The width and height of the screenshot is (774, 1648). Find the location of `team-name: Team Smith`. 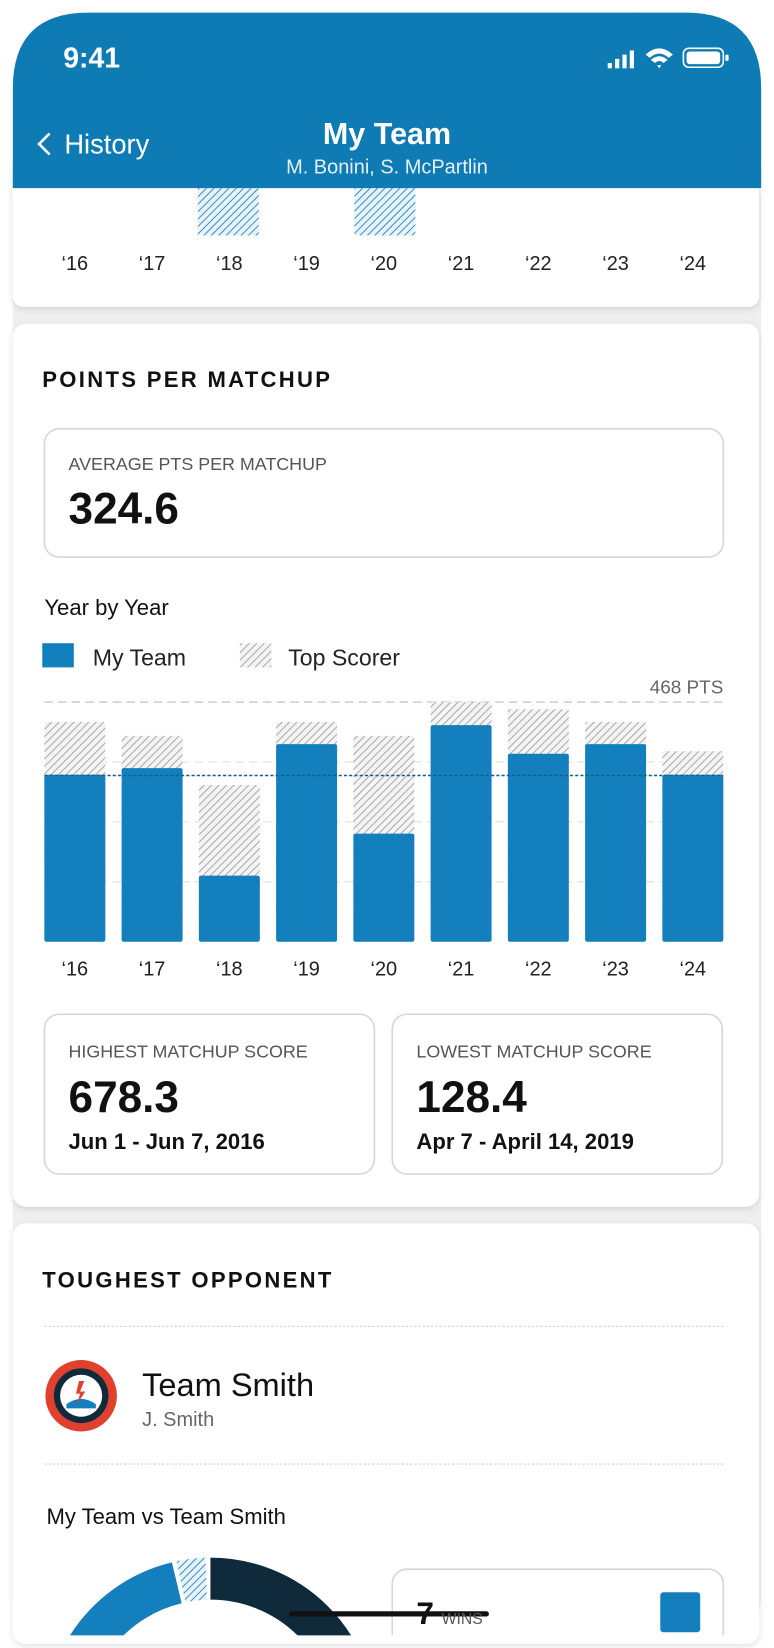

team-name: Team Smith is located at coordinates (228, 1385).